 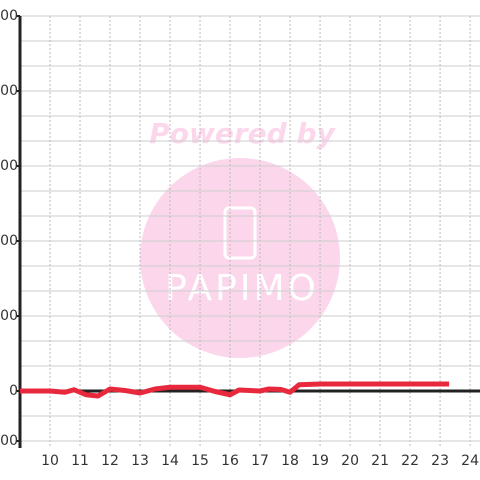 I want to click on x-tick-label: 19, so click(x=320, y=461).